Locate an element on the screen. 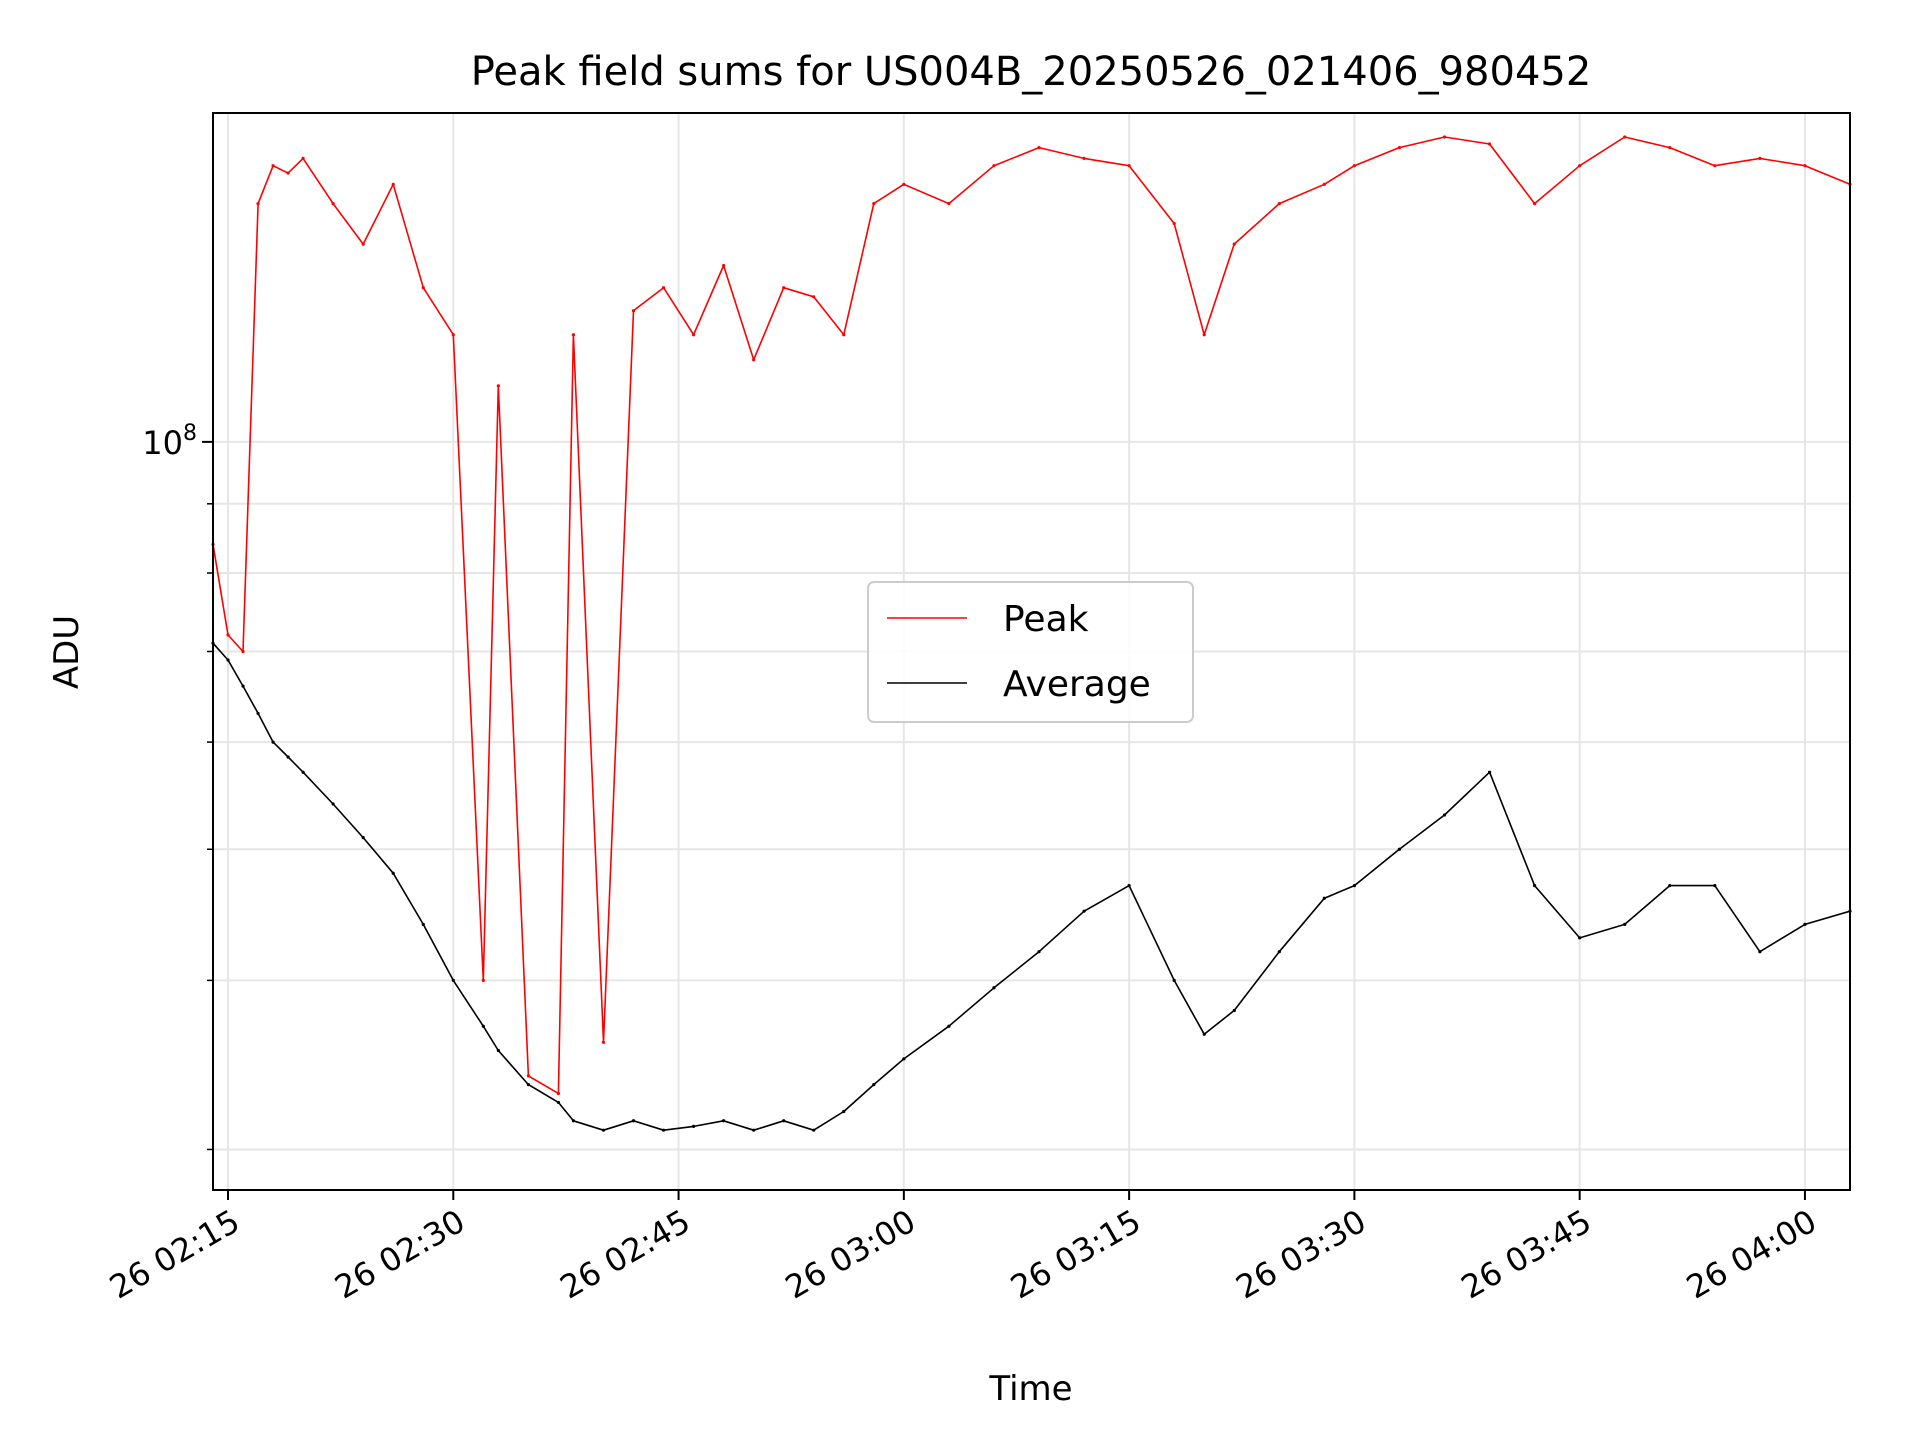 The height and width of the screenshot is (1440, 1920). legend-box is located at coordinates (1030, 652).